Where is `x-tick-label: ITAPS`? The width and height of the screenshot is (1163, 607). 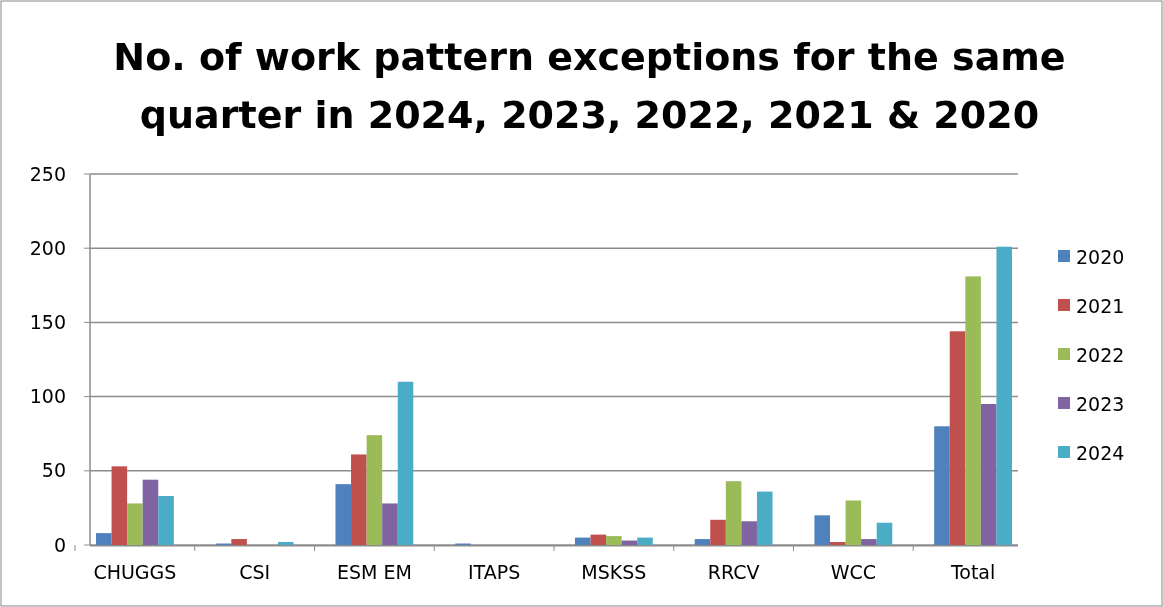 x-tick-label: ITAPS is located at coordinates (494, 572).